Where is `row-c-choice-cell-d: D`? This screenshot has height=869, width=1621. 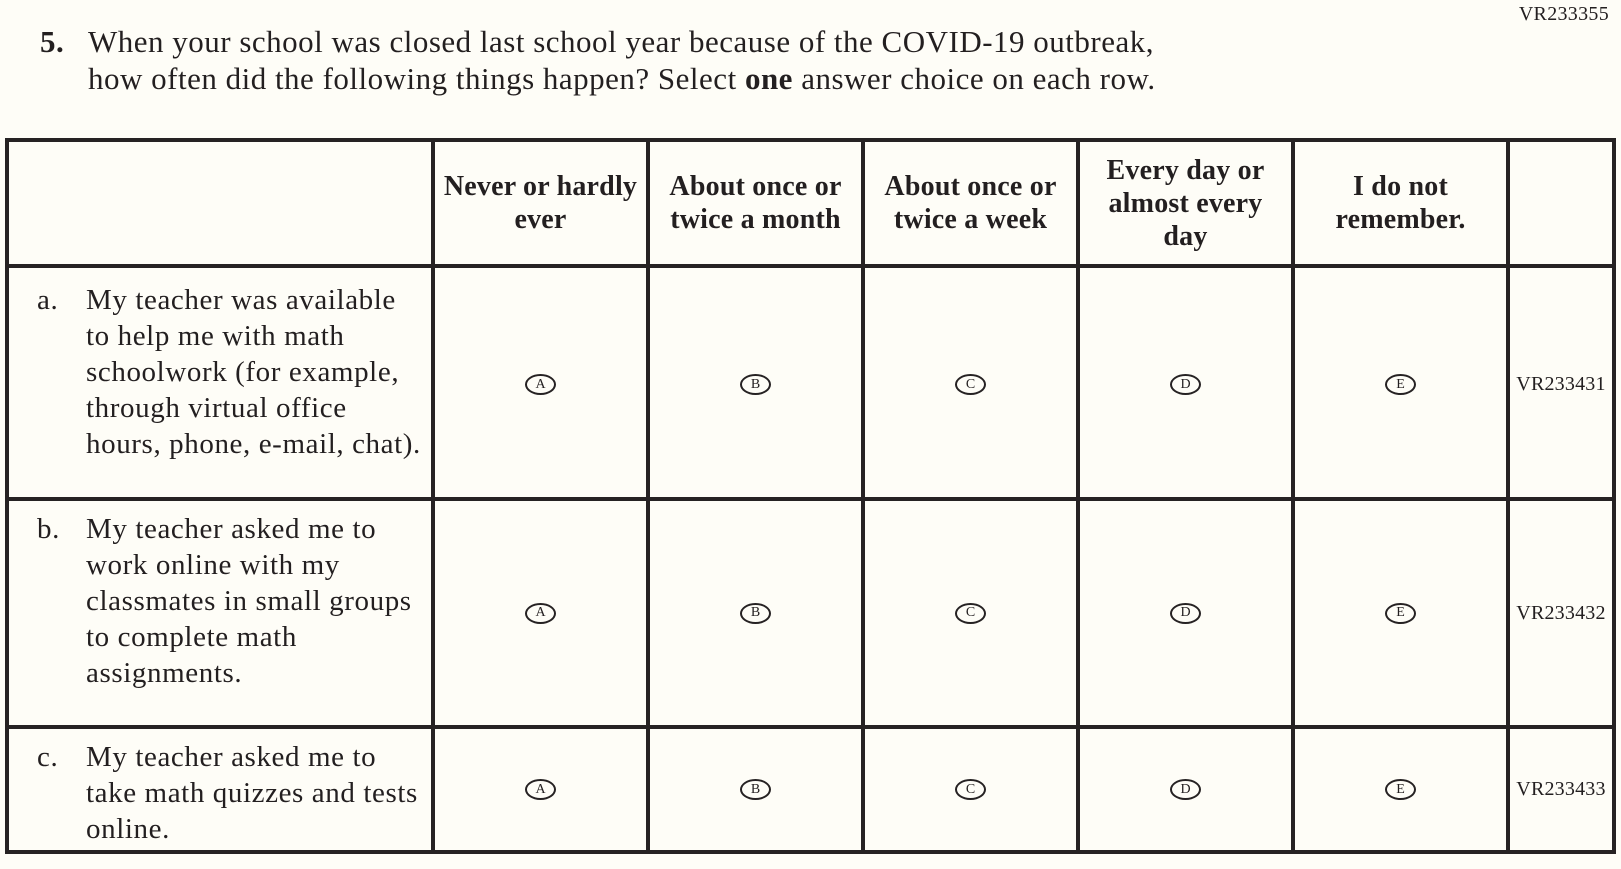 row-c-choice-cell-d: D is located at coordinates (1187, 789).